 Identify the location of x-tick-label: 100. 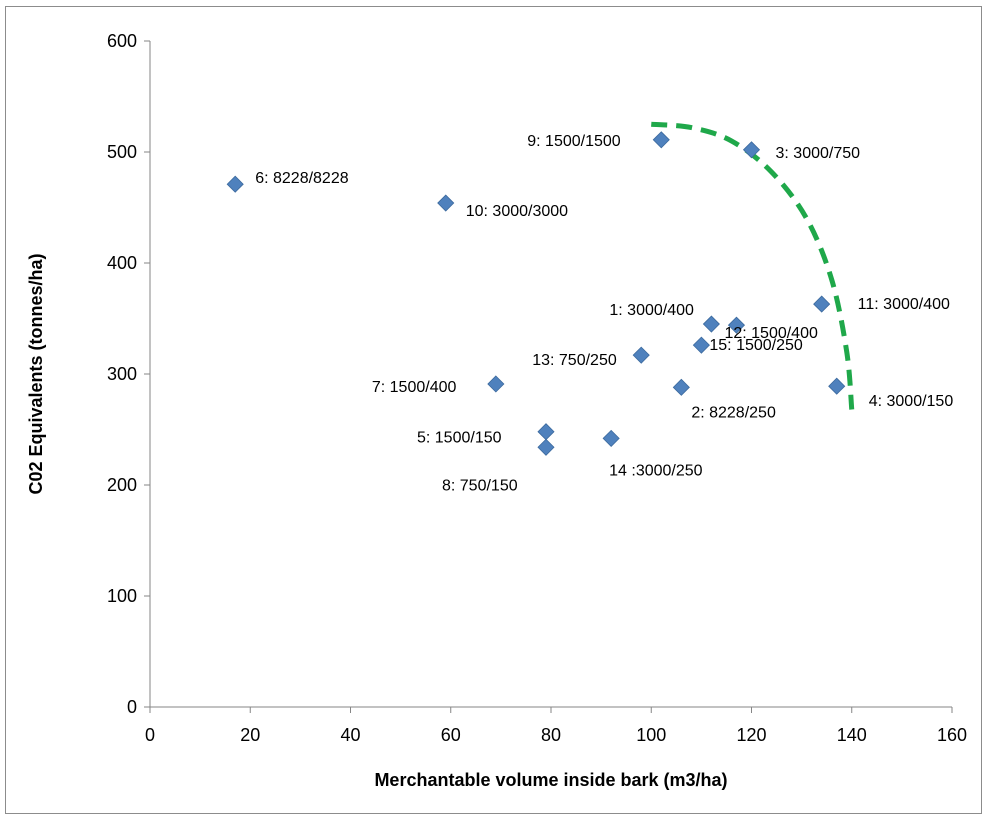
(651, 735).